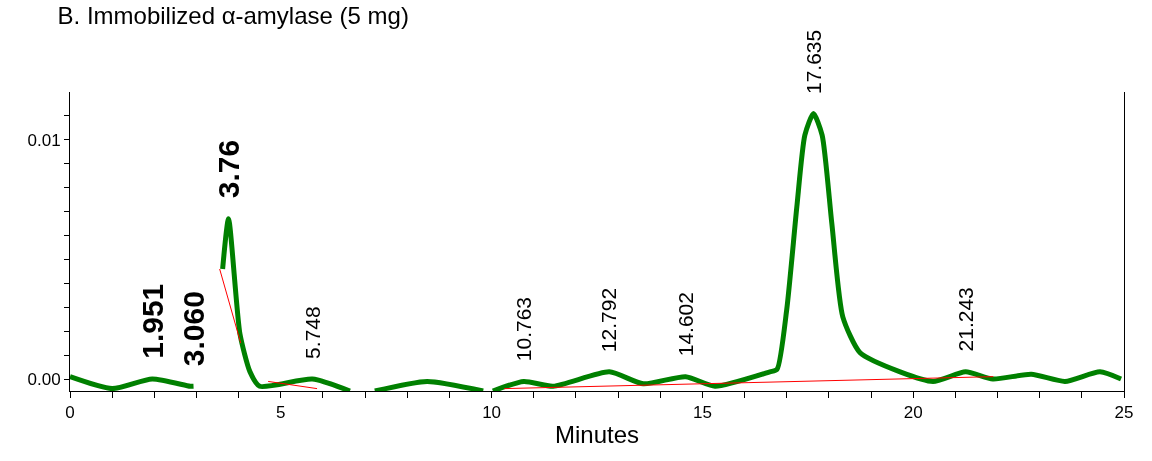  What do you see at coordinates (312, 332) in the screenshot?
I see `annotation: 5.748` at bounding box center [312, 332].